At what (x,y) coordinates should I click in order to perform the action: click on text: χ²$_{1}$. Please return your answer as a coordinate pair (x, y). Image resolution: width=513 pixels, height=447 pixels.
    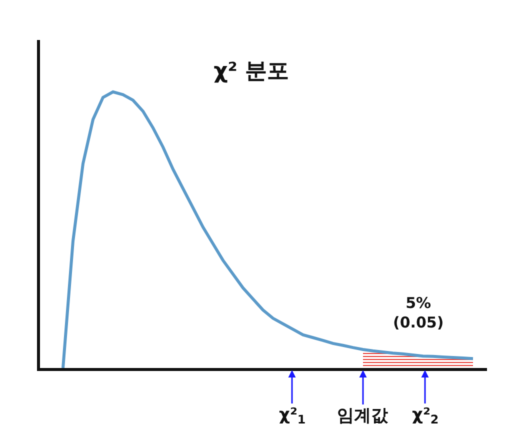
    Looking at the image, I should click on (292, 416).